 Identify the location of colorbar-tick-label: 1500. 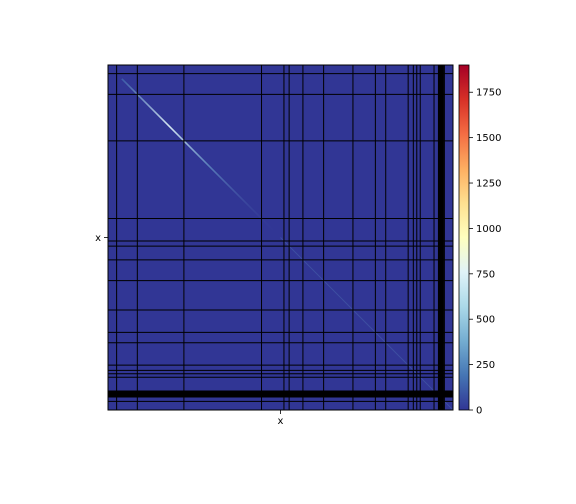
(488, 138).